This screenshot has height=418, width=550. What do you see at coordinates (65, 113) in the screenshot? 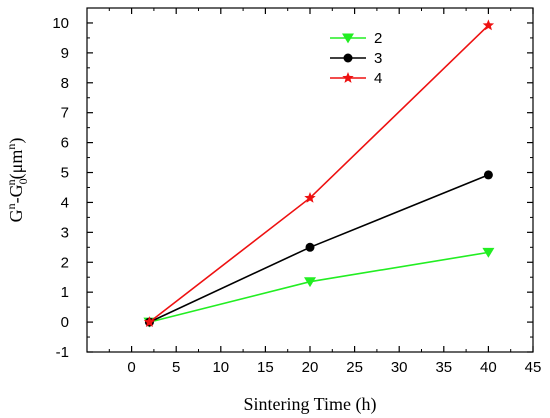
I see `y-tick-label: 7` at bounding box center [65, 113].